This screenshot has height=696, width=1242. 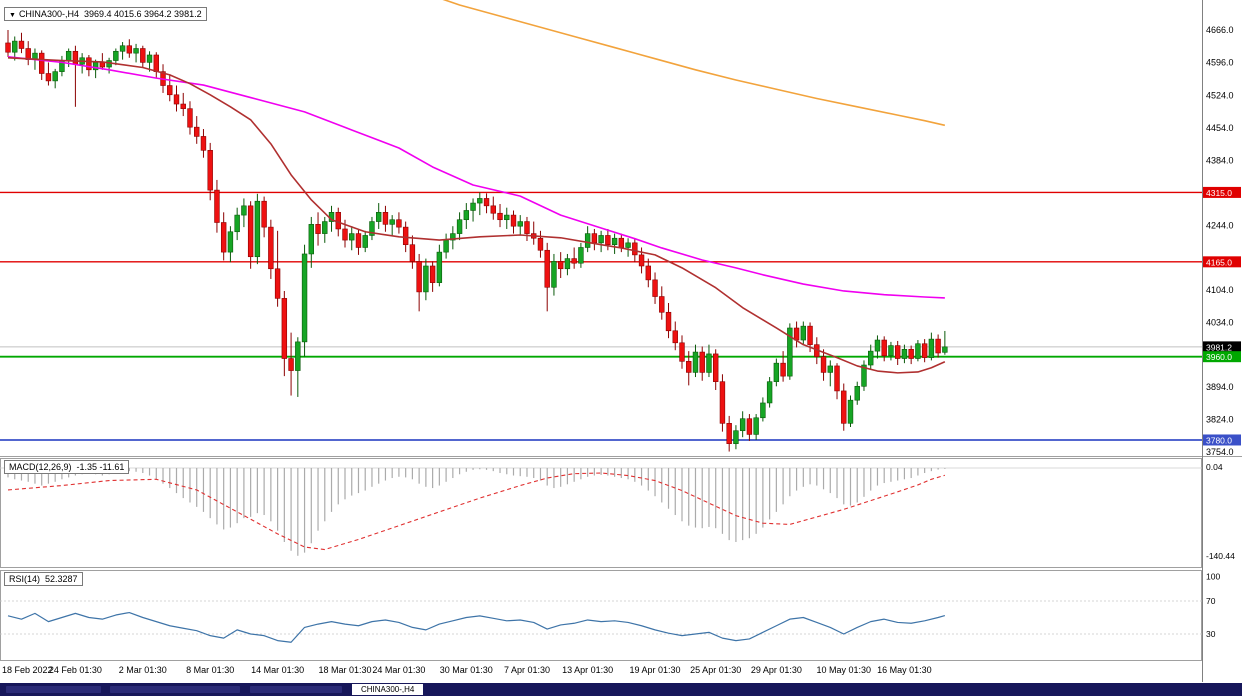 What do you see at coordinates (1220, 387) in the screenshot?
I see `price-axis-label: 3894.0` at bounding box center [1220, 387].